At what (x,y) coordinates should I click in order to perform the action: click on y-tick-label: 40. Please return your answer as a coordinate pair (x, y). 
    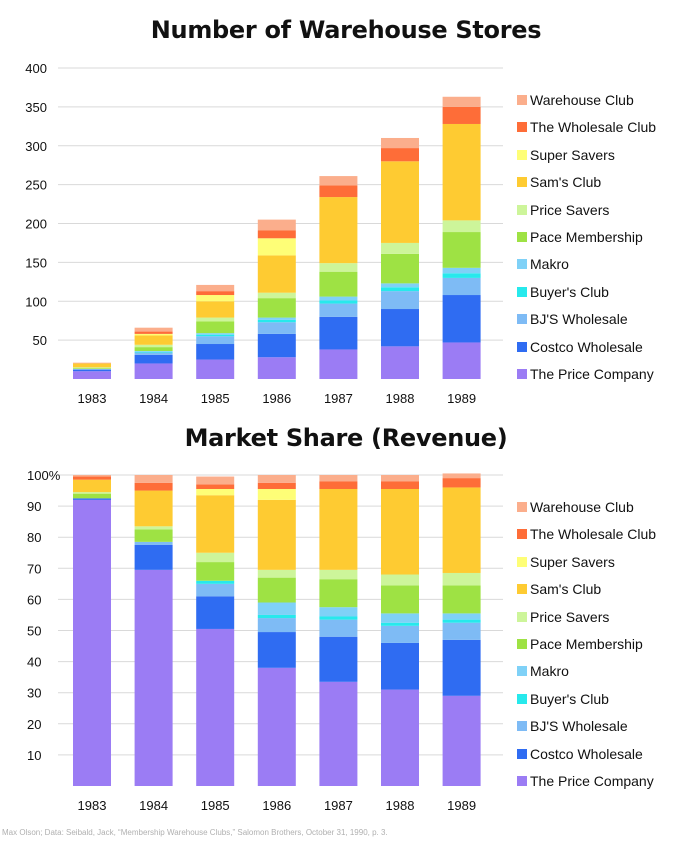
    Looking at the image, I should click on (34, 662).